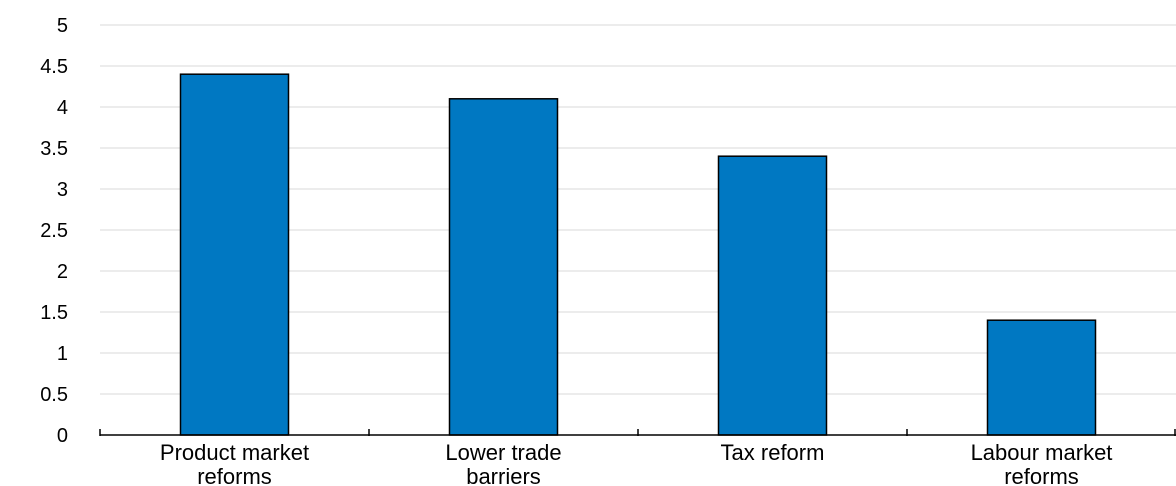 The width and height of the screenshot is (1176, 486). I want to click on y-tick-label: 0, so click(62, 436).